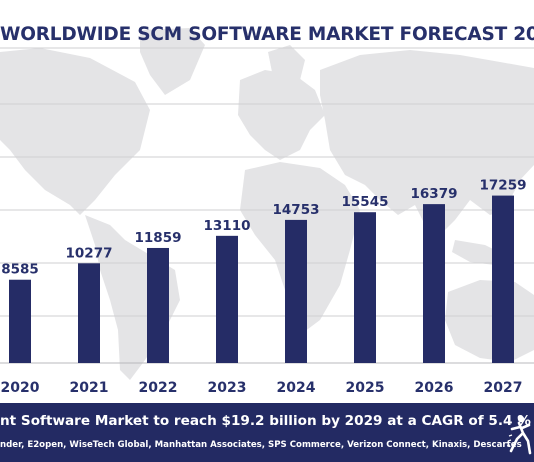 The width and height of the screenshot is (534, 462). Describe the element at coordinates (503, 279) in the screenshot. I see `bar-2027` at that location.